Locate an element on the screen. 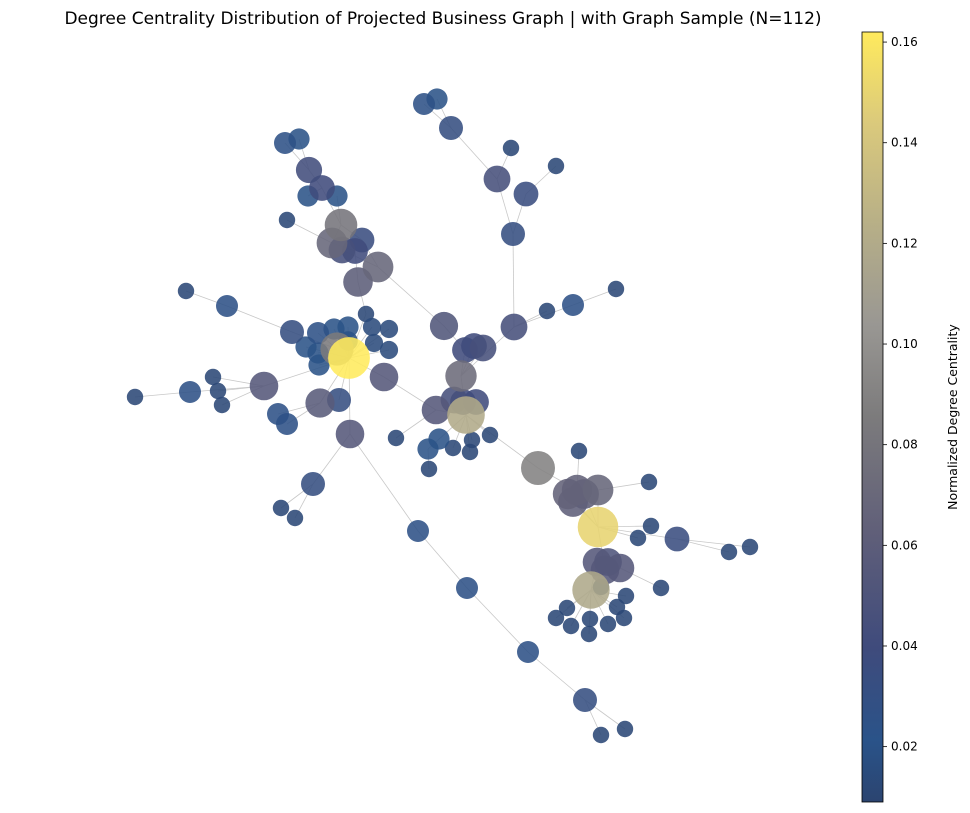 The height and width of the screenshot is (813, 970). colorbar-tick-label-4: 0.10 is located at coordinates (904, 344).